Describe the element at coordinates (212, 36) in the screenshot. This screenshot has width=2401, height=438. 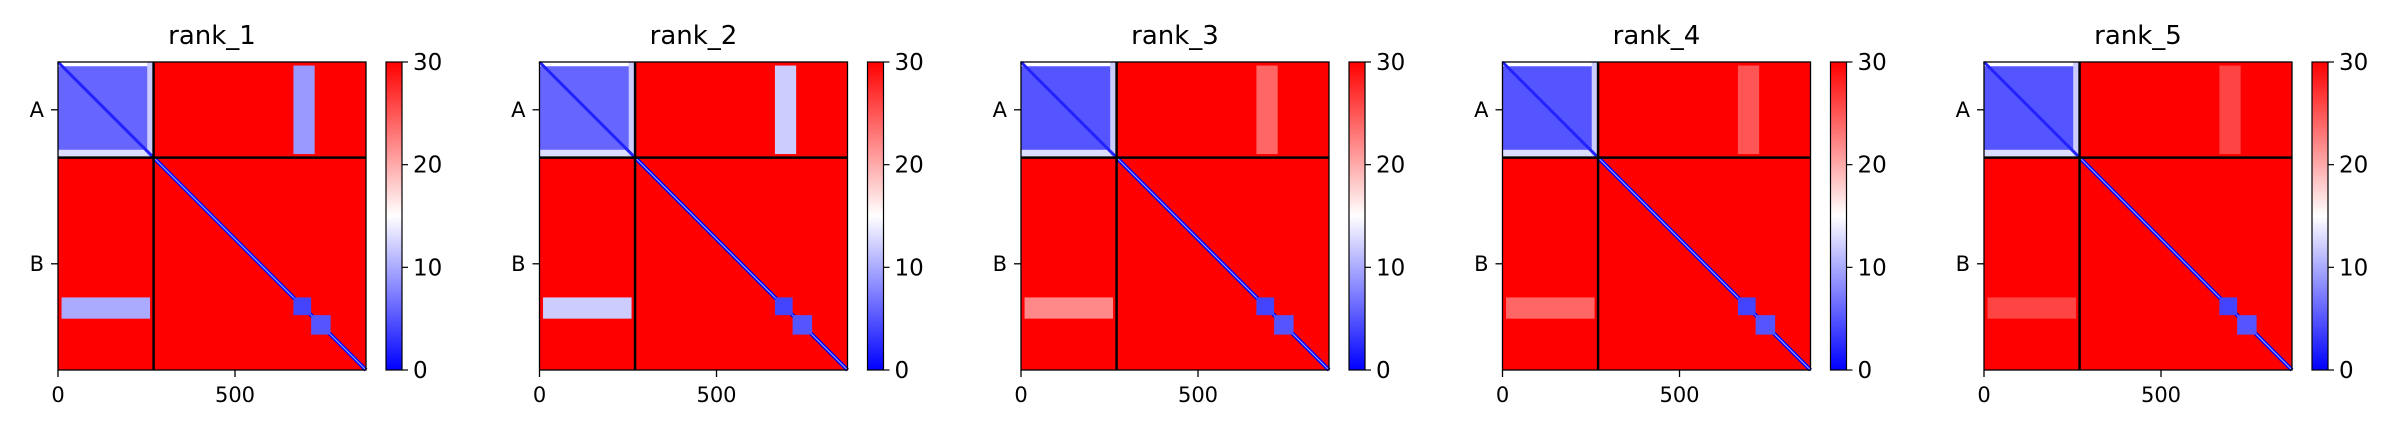
I see `panel-title: rank_1` at that location.